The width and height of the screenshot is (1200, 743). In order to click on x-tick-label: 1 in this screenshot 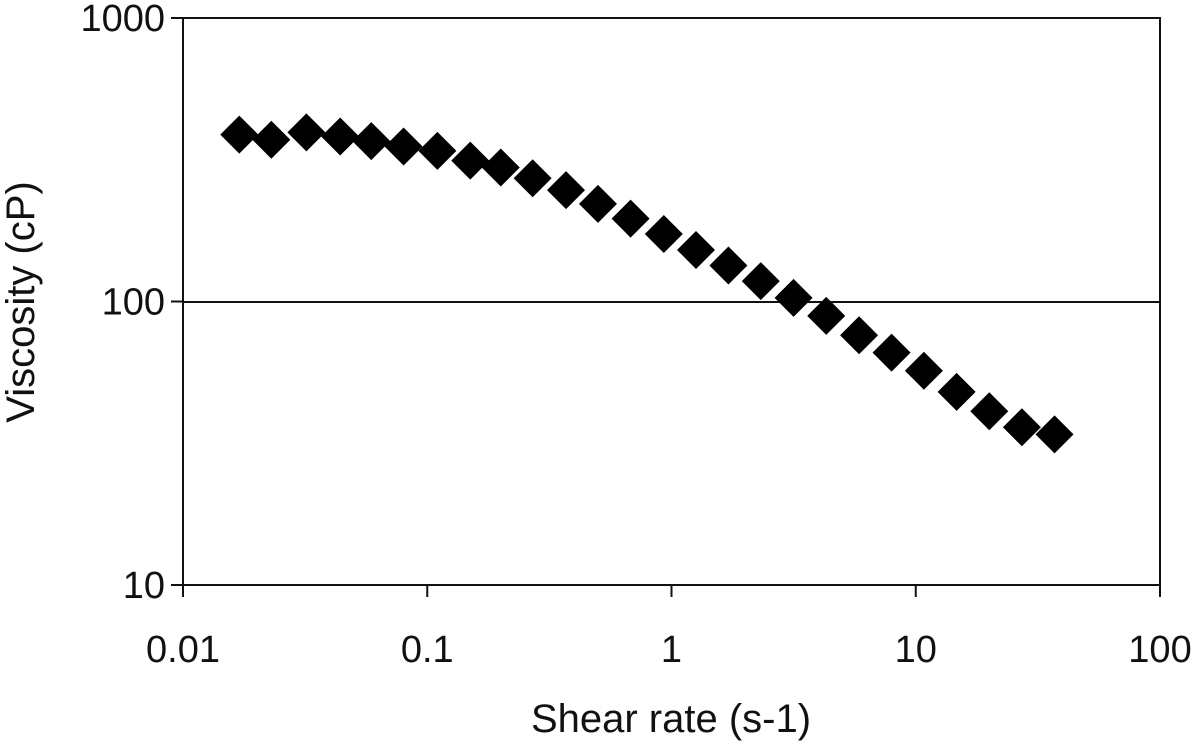, I will do `click(671, 650)`.